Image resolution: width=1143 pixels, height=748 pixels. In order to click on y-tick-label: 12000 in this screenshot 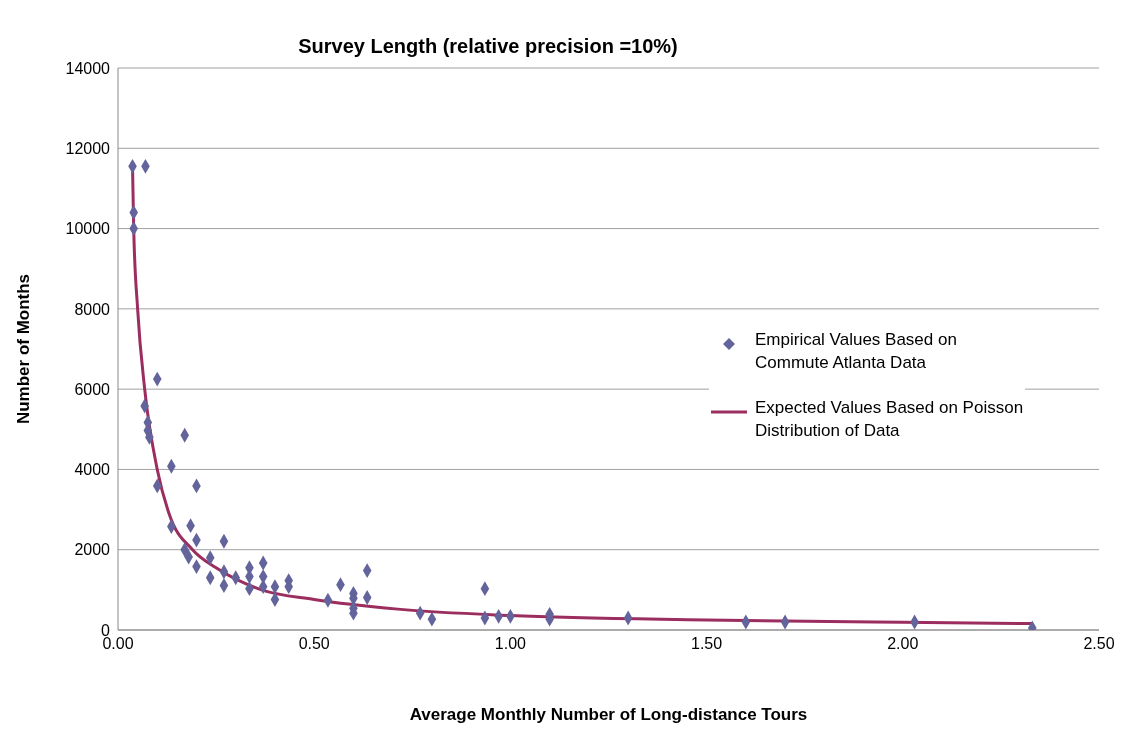, I will do `click(88, 148)`.